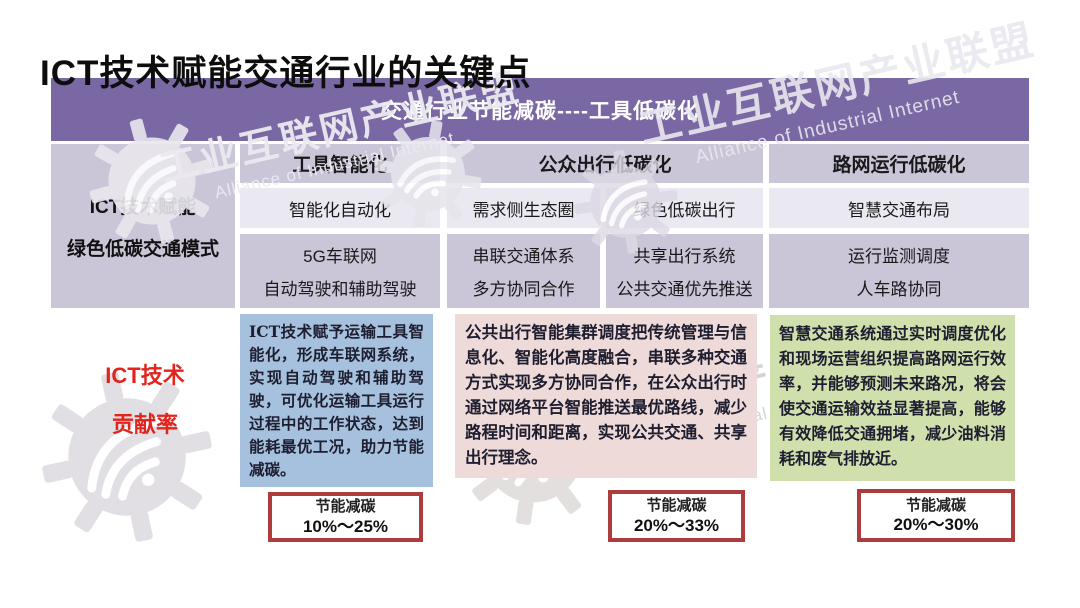 This screenshot has width=1080, height=608. I want to click on saving-box-road-network: 节能减碳 20%～30%, so click(936, 515).